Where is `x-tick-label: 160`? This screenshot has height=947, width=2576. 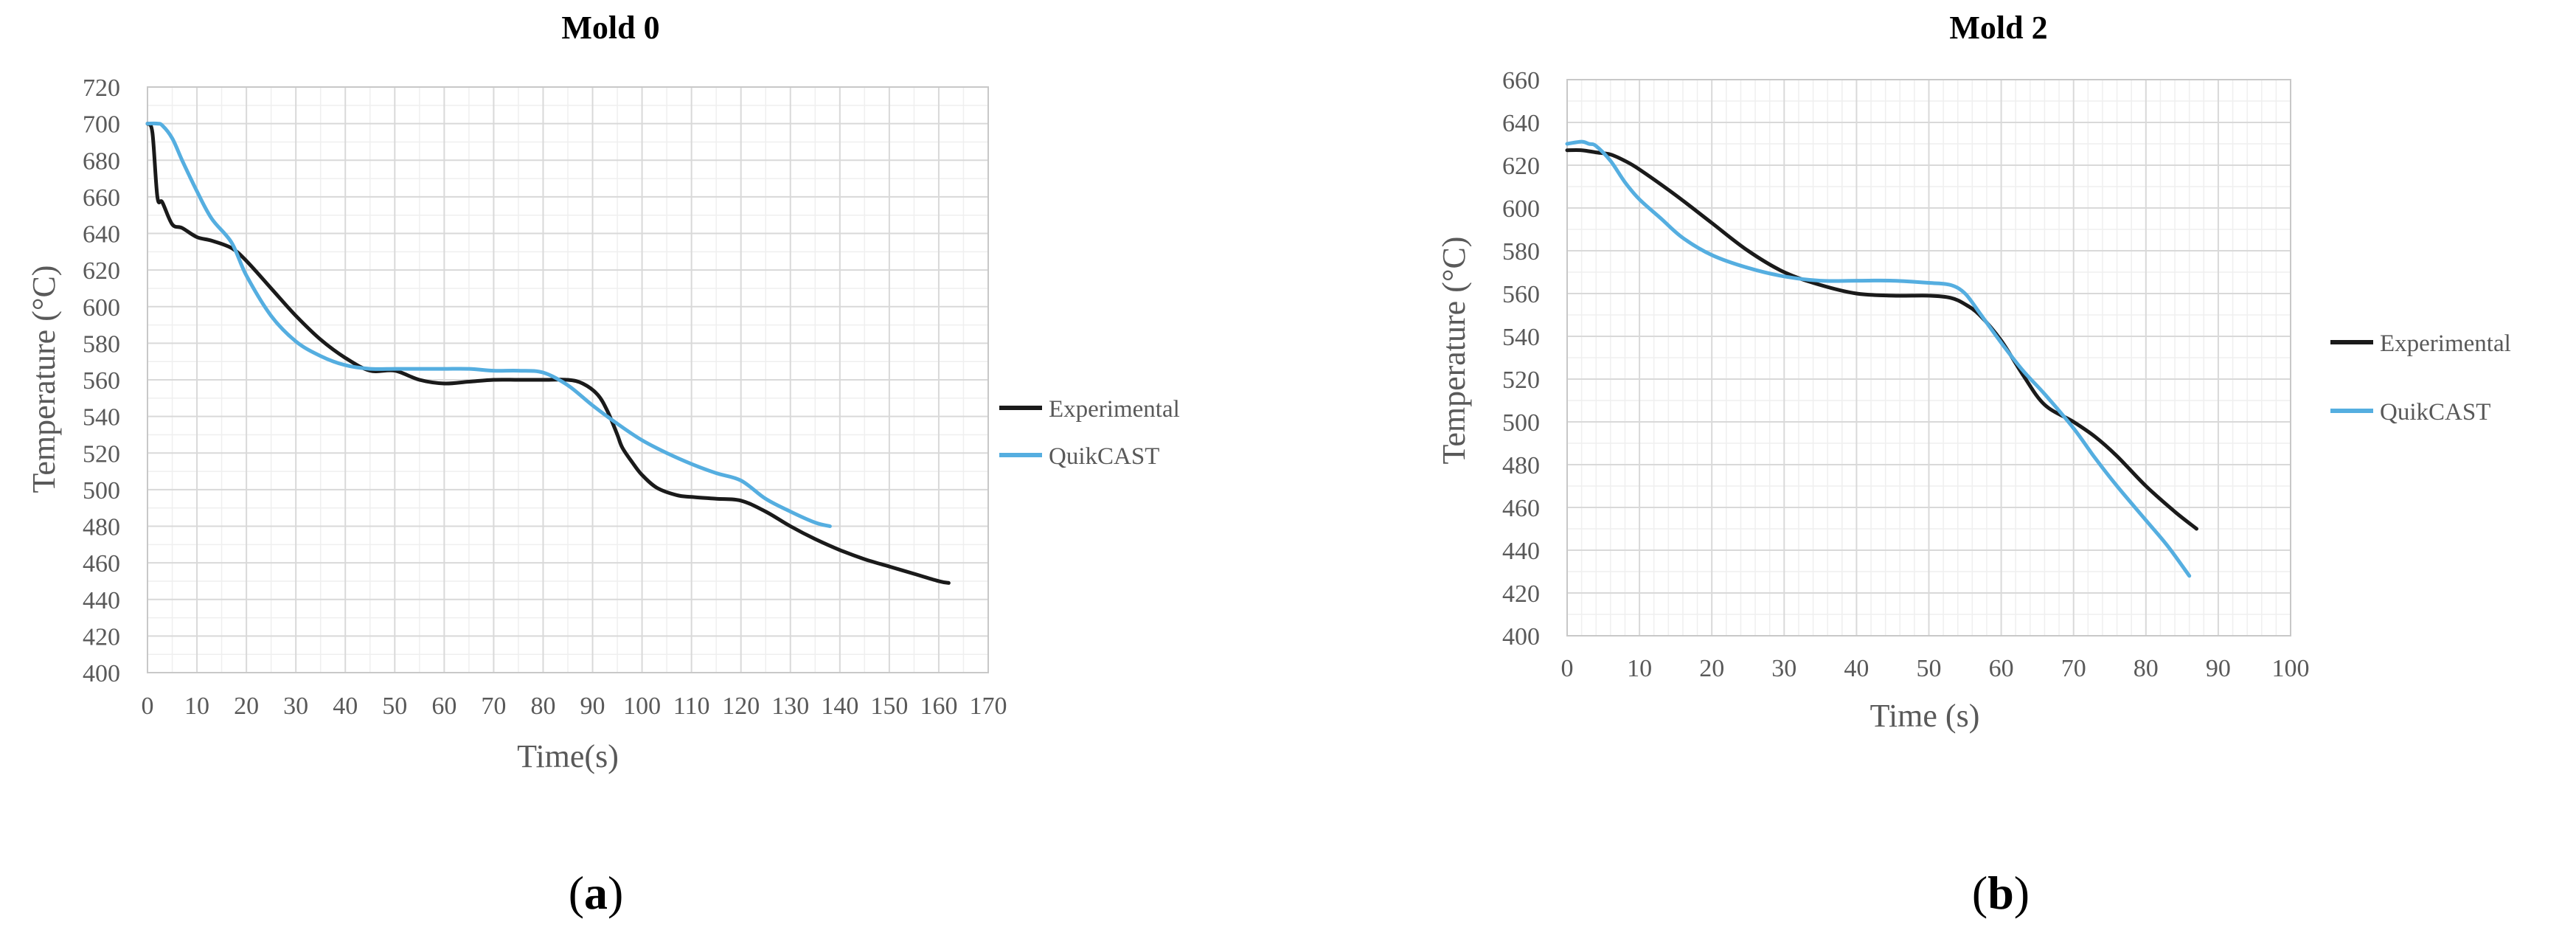 x-tick-label: 160 is located at coordinates (938, 707).